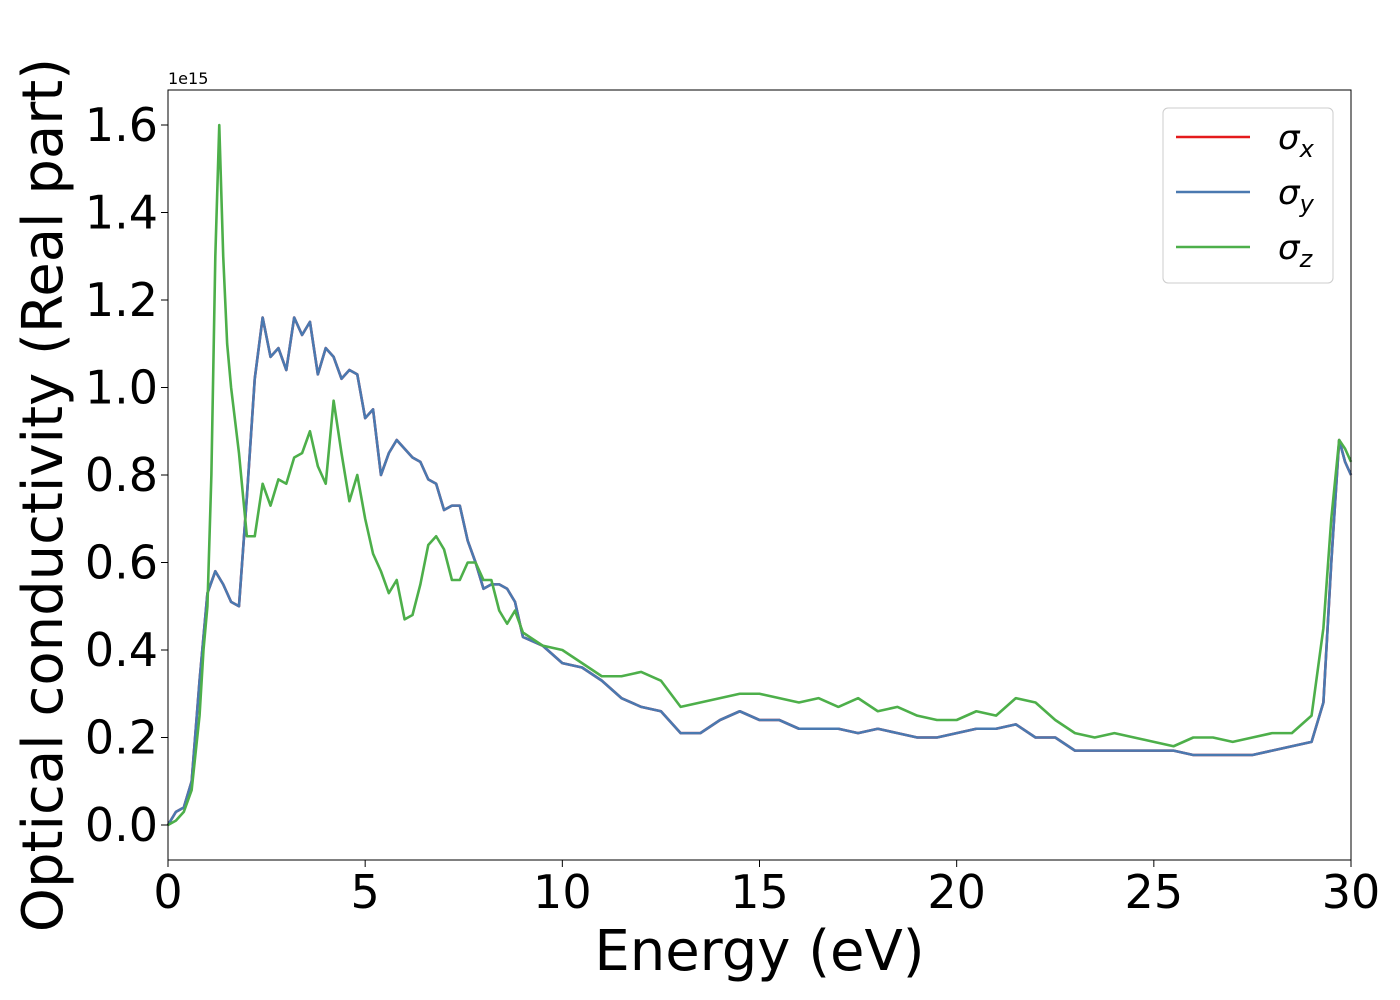 Image resolution: width=1400 pixels, height=1000 pixels. I want to click on y-axis: 0.0 0.2 0.4 0.6 0.8 1.0 1.2 1.4 1.6, so click(126, 475).